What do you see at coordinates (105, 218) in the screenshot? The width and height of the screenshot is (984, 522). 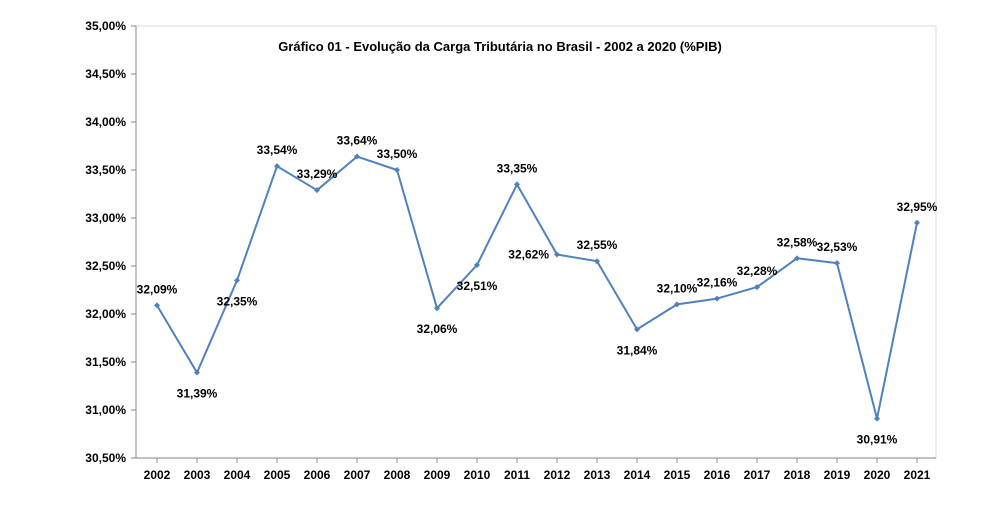 I see `y-tick-label: 33,00%` at bounding box center [105, 218].